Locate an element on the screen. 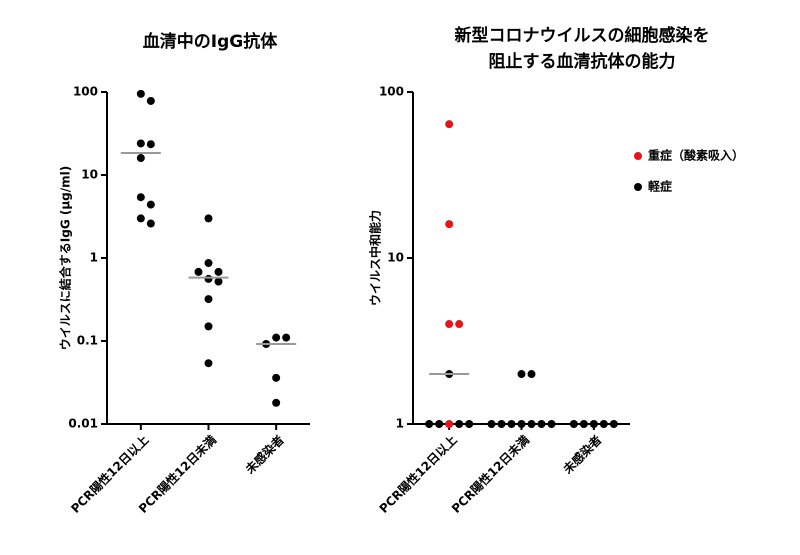  y-tick-label: 0.01 is located at coordinates (83, 424).